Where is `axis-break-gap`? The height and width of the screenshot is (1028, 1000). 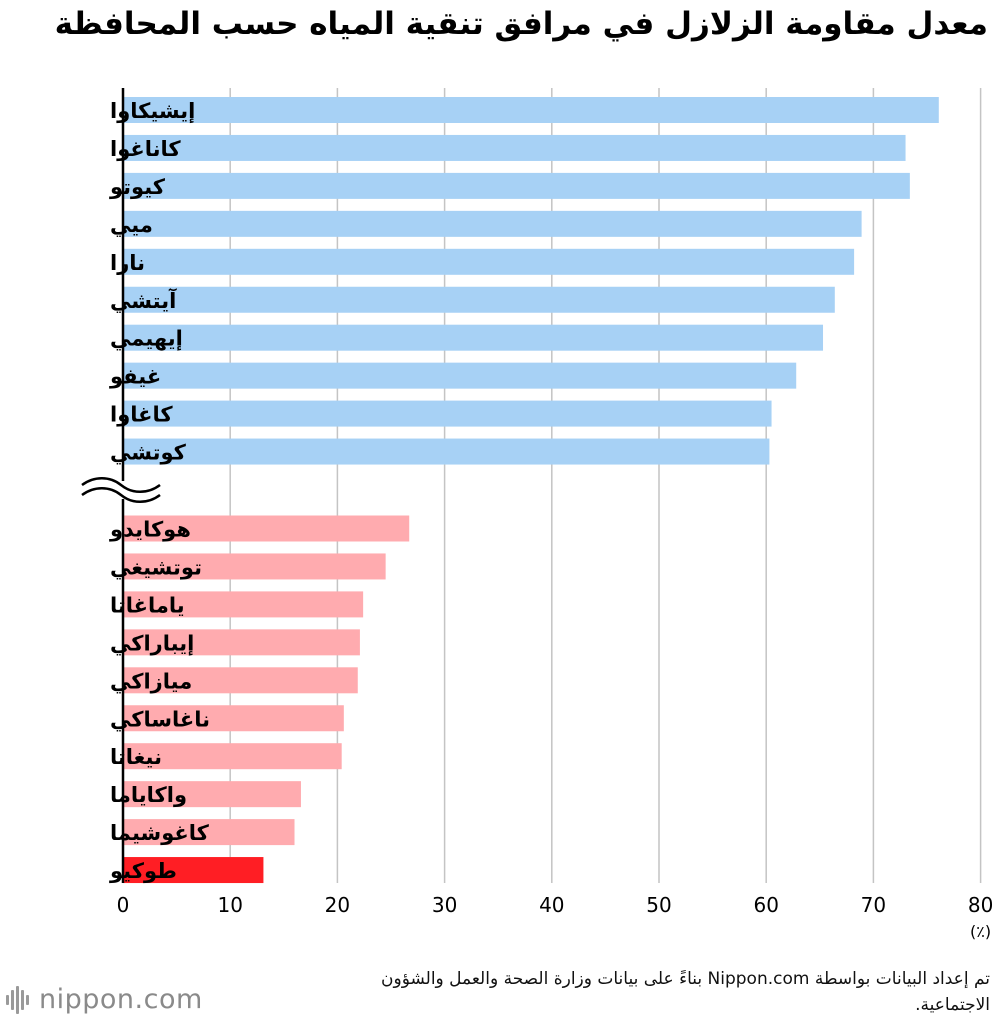 axis-break-gap is located at coordinates (123, 490).